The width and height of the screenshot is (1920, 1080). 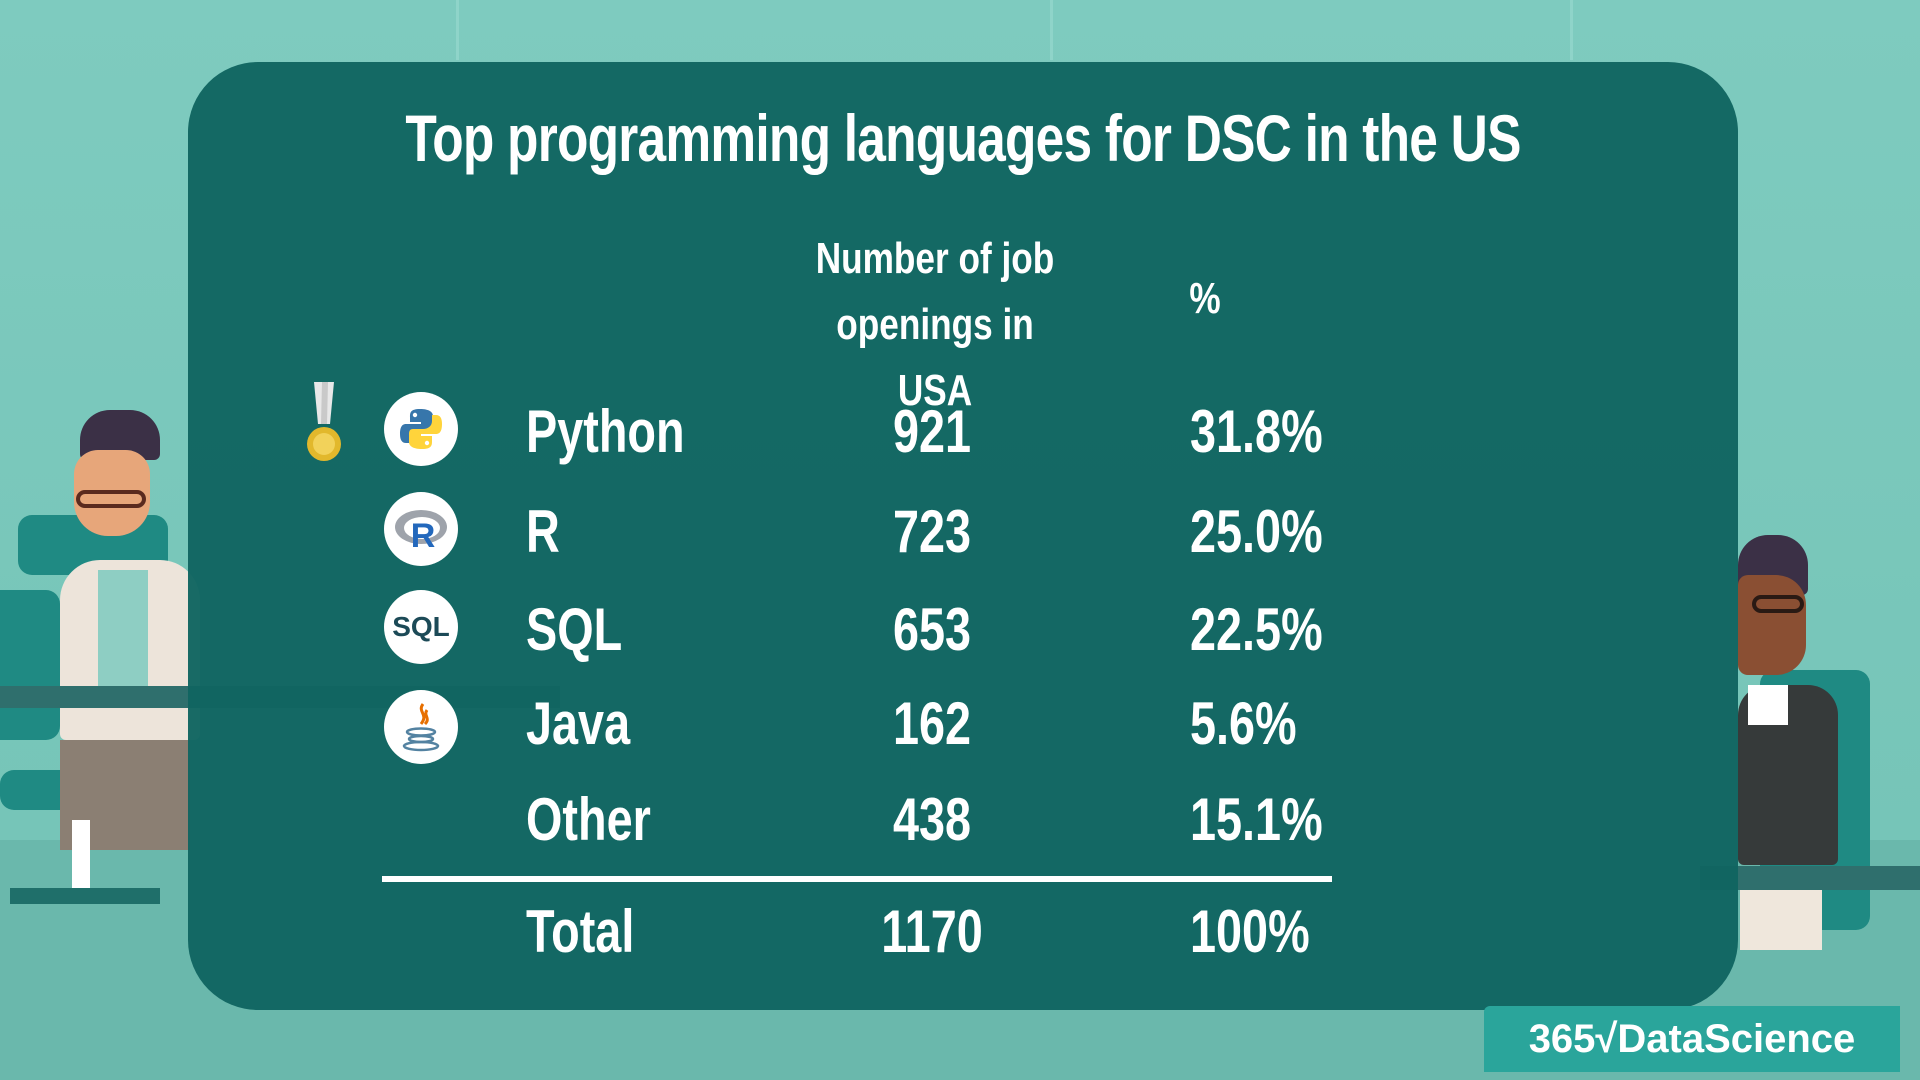 What do you see at coordinates (580, 931) in the screenshot?
I see `total-label: Total` at bounding box center [580, 931].